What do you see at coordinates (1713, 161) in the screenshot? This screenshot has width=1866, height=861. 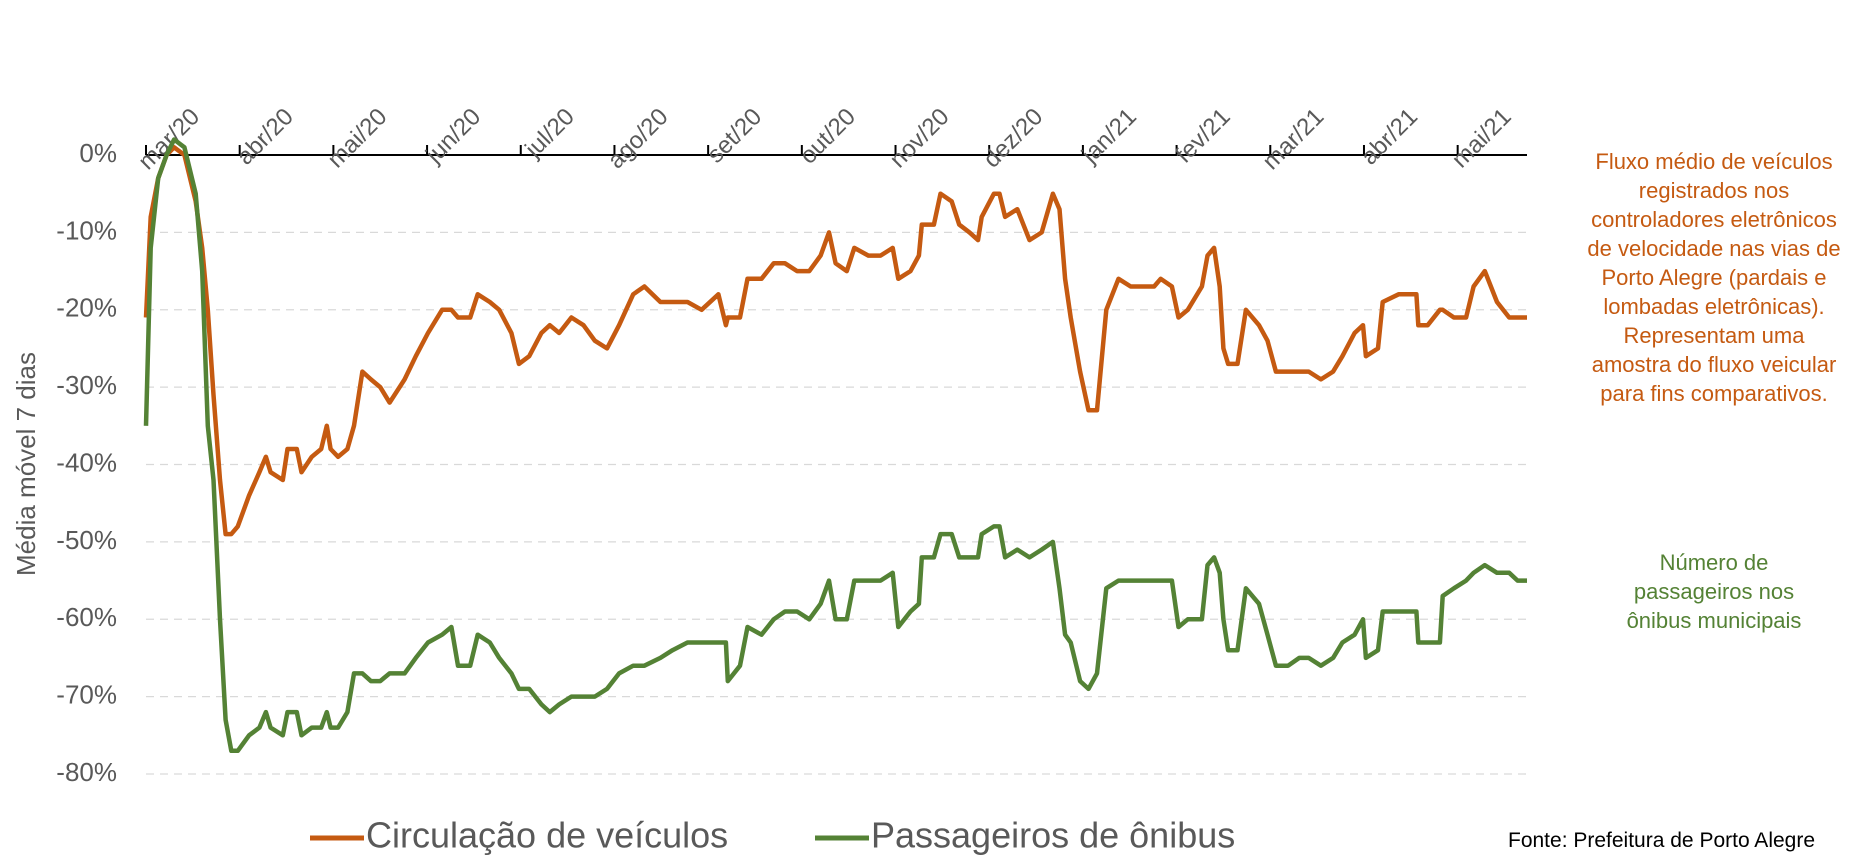 I see `annotation-line: Fluxo médio de veículos` at bounding box center [1713, 161].